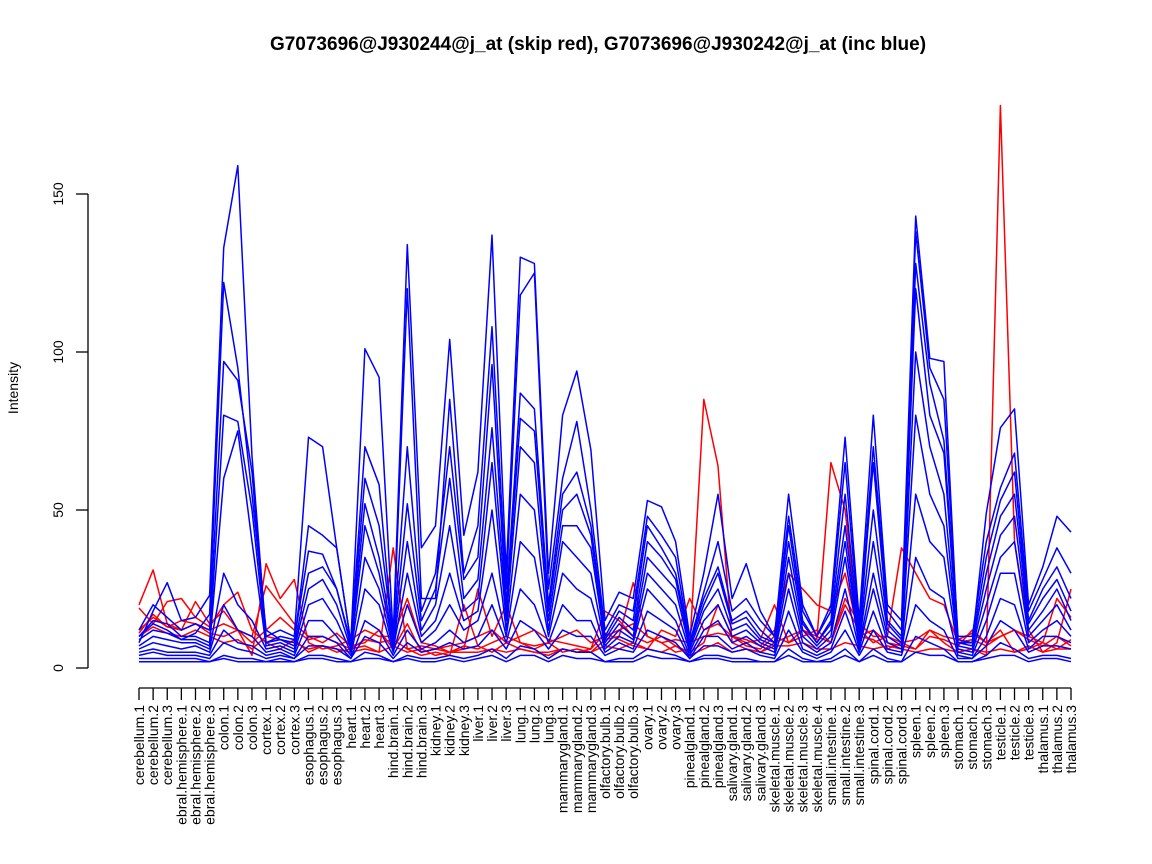  I want to click on x-tick-label: heart.1, so click(351, 727).